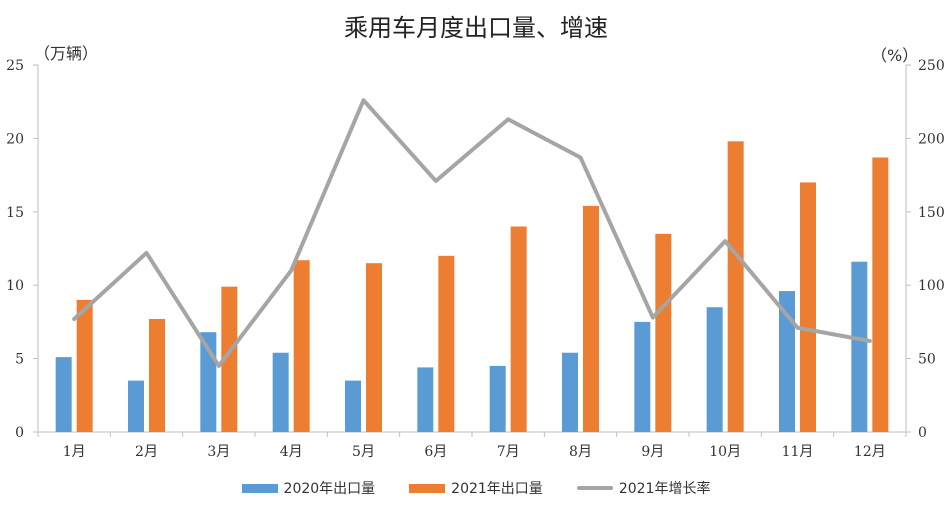  What do you see at coordinates (664, 489) in the screenshot?
I see `legend-label-growth: 2021年增长率` at bounding box center [664, 489].